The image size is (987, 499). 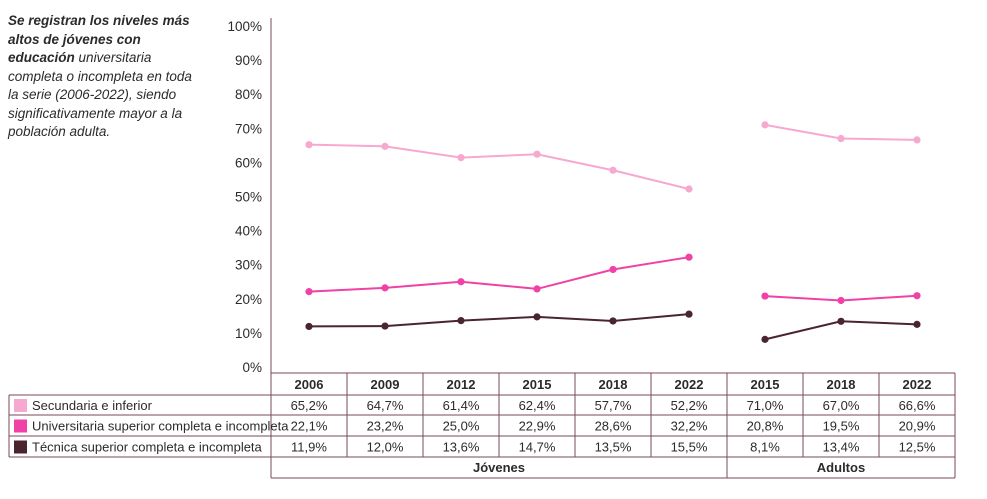 I want to click on data-label: 52,2%, so click(x=689, y=405).